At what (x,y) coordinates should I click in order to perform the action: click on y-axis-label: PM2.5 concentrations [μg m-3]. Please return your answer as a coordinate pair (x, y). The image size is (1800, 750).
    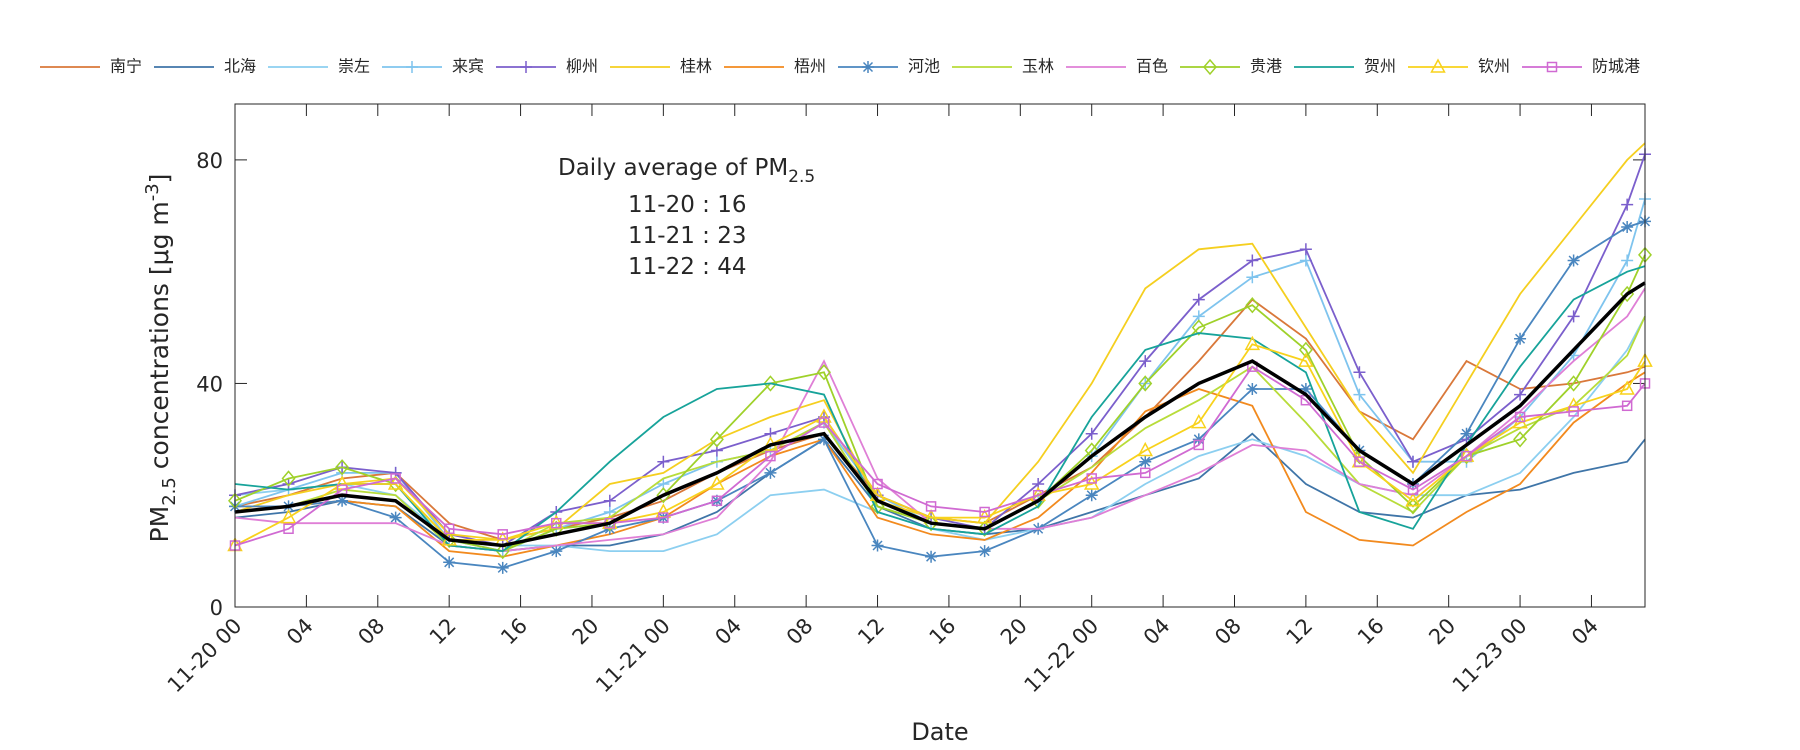
    Looking at the image, I should click on (161, 358).